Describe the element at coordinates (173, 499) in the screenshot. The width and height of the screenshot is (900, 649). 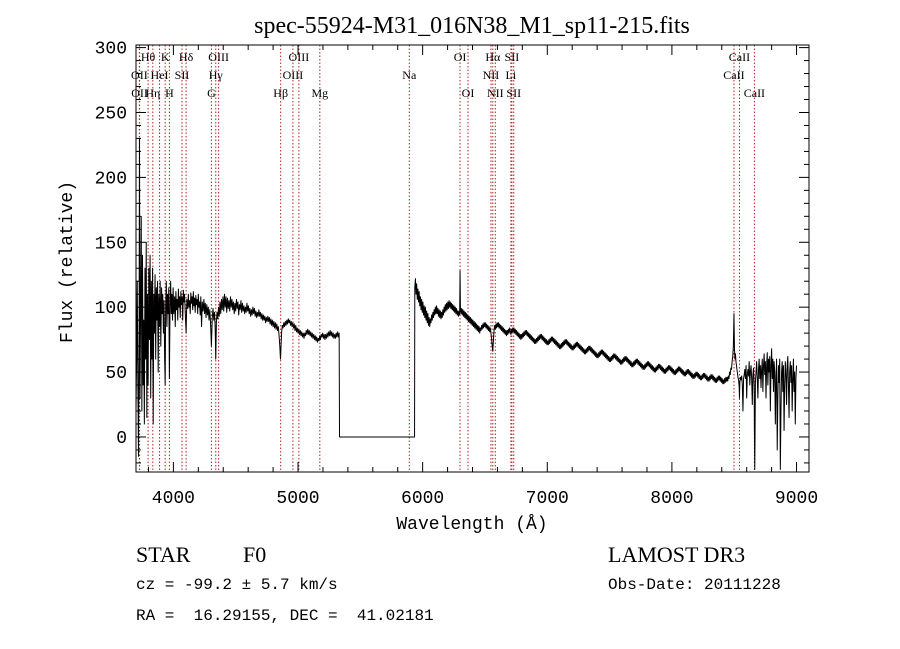
I see `x-tick-label: 4000` at that location.